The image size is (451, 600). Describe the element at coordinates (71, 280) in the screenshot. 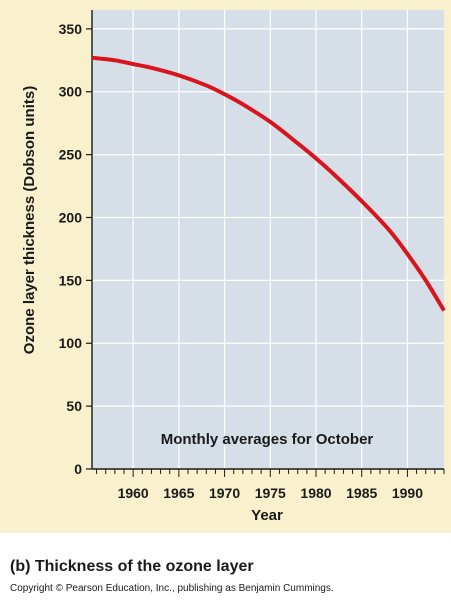

I see `y-tick-label: 150` at that location.